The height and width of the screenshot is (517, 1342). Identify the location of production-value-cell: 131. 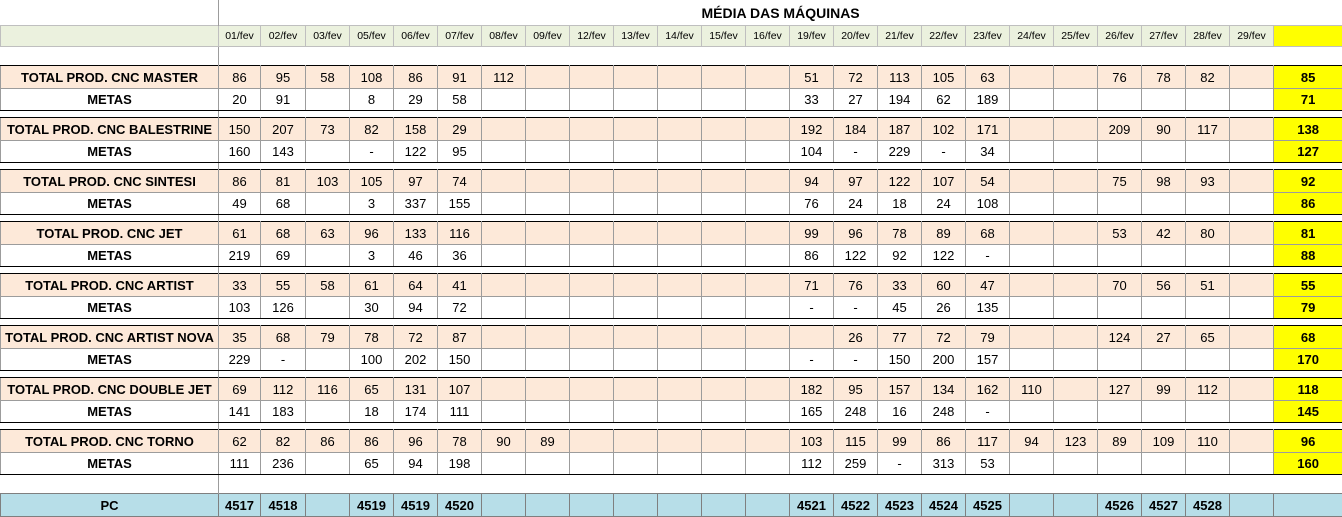
(416, 389).